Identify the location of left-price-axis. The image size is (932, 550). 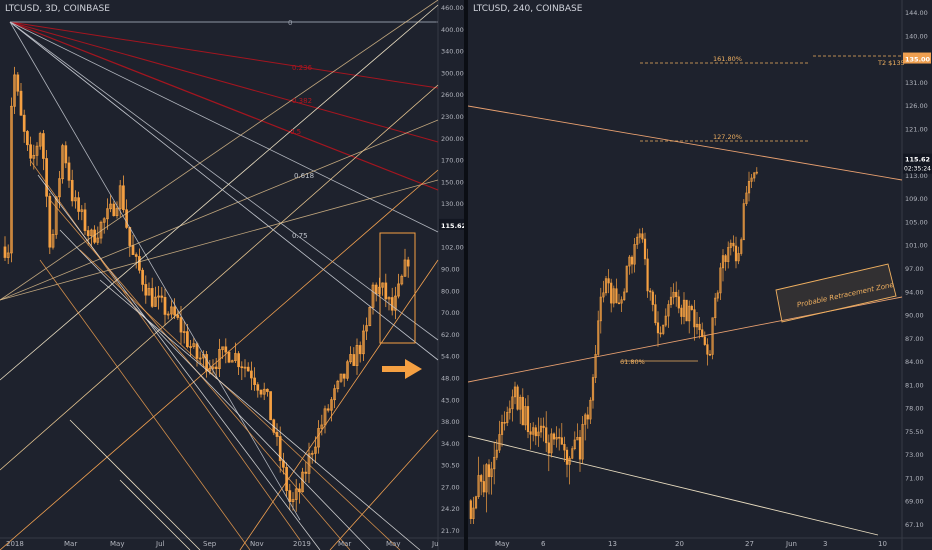
(451, 275).